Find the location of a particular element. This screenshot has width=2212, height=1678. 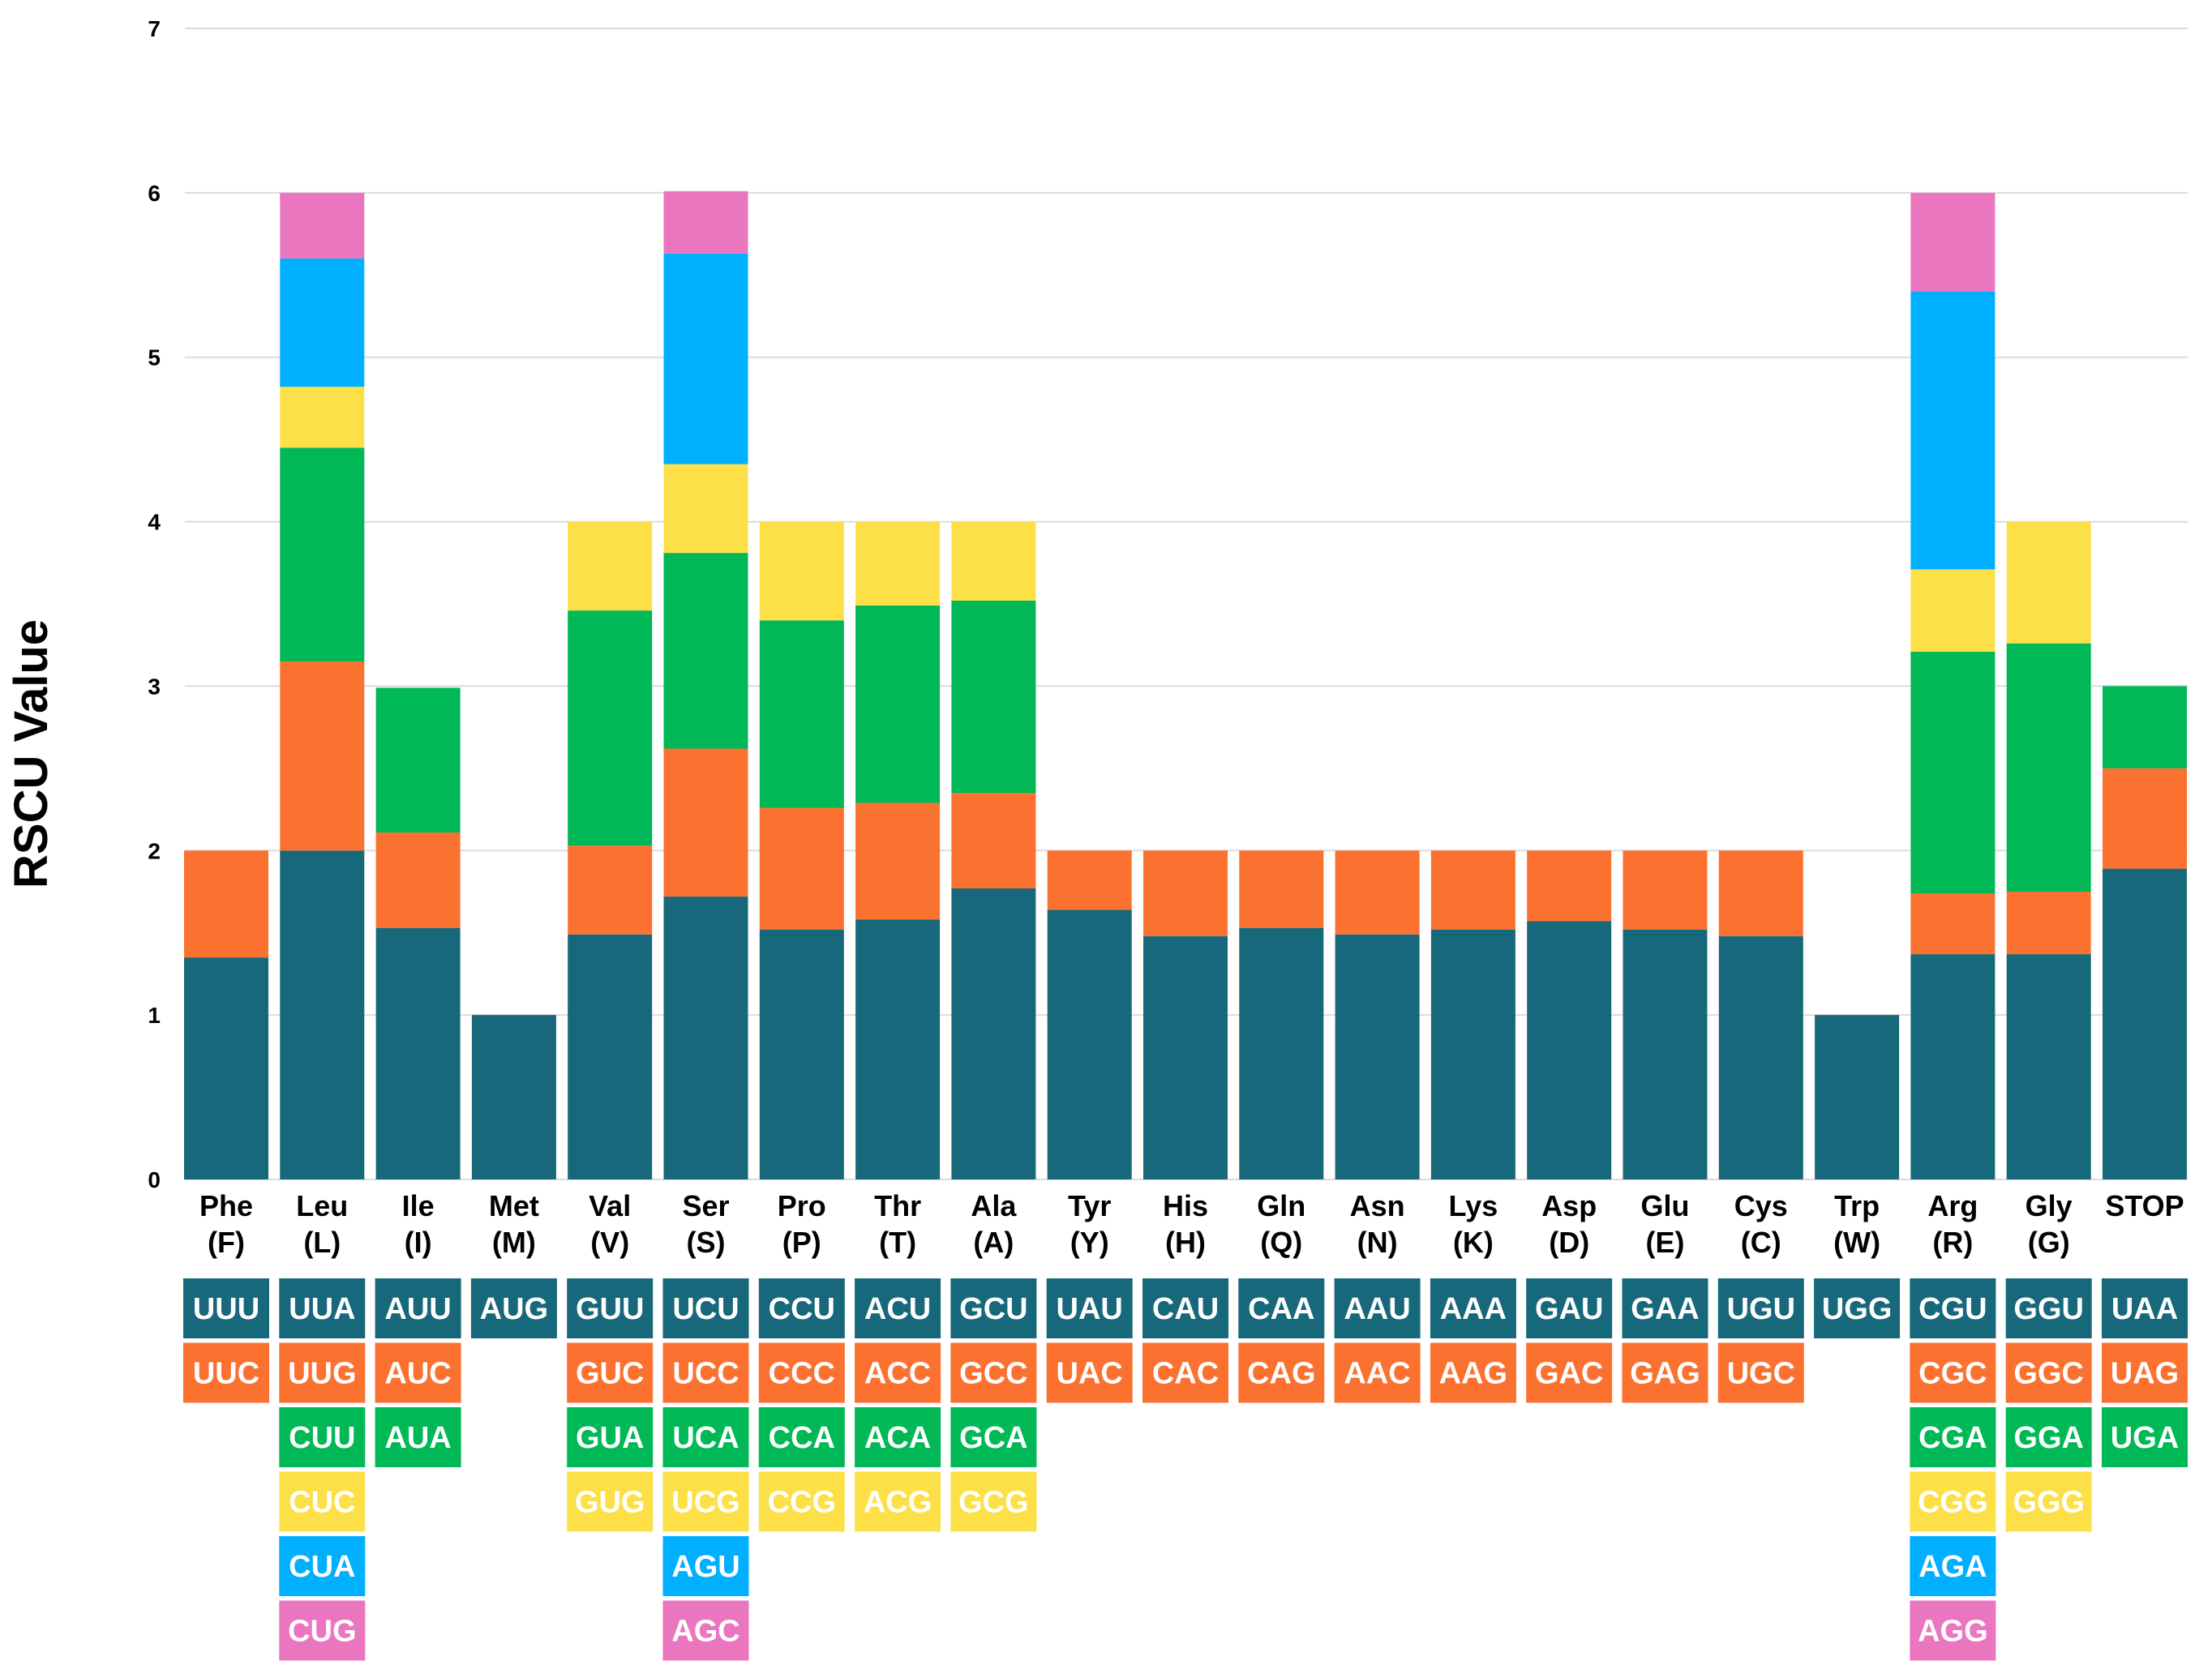

category-abbreviation: (T) is located at coordinates (897, 1242).